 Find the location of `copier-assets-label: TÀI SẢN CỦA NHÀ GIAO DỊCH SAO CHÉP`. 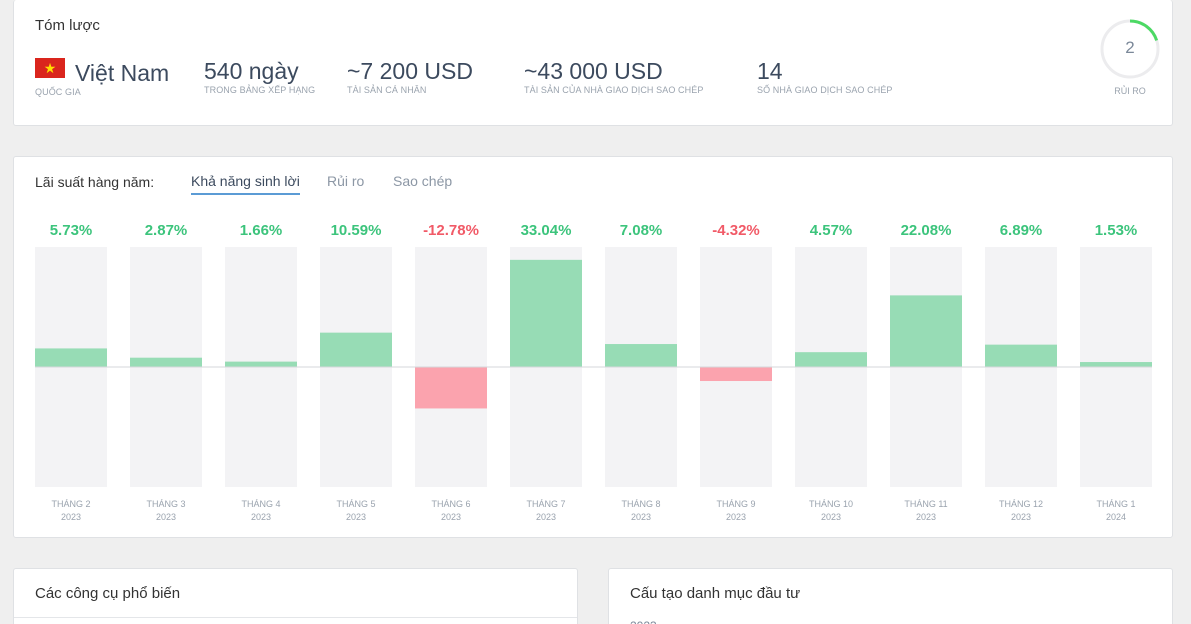

copier-assets-label: TÀI SẢN CỦA NHÀ GIAO DỊCH SAO CHÉP is located at coordinates (614, 90).